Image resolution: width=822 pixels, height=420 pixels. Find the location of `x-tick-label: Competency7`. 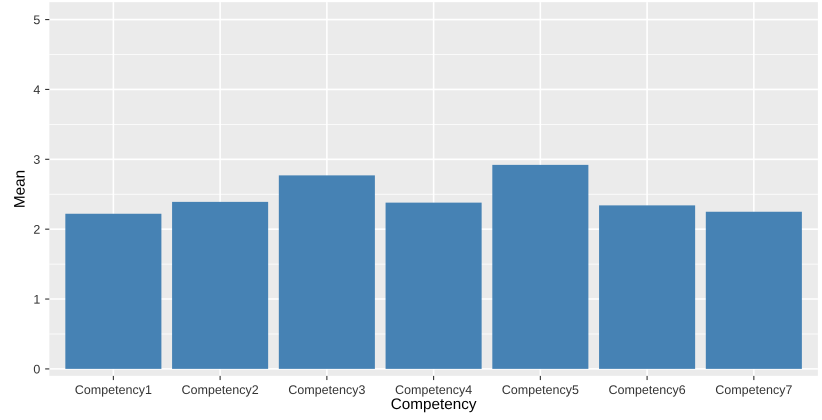

x-tick-label: Competency7 is located at coordinates (754, 391).